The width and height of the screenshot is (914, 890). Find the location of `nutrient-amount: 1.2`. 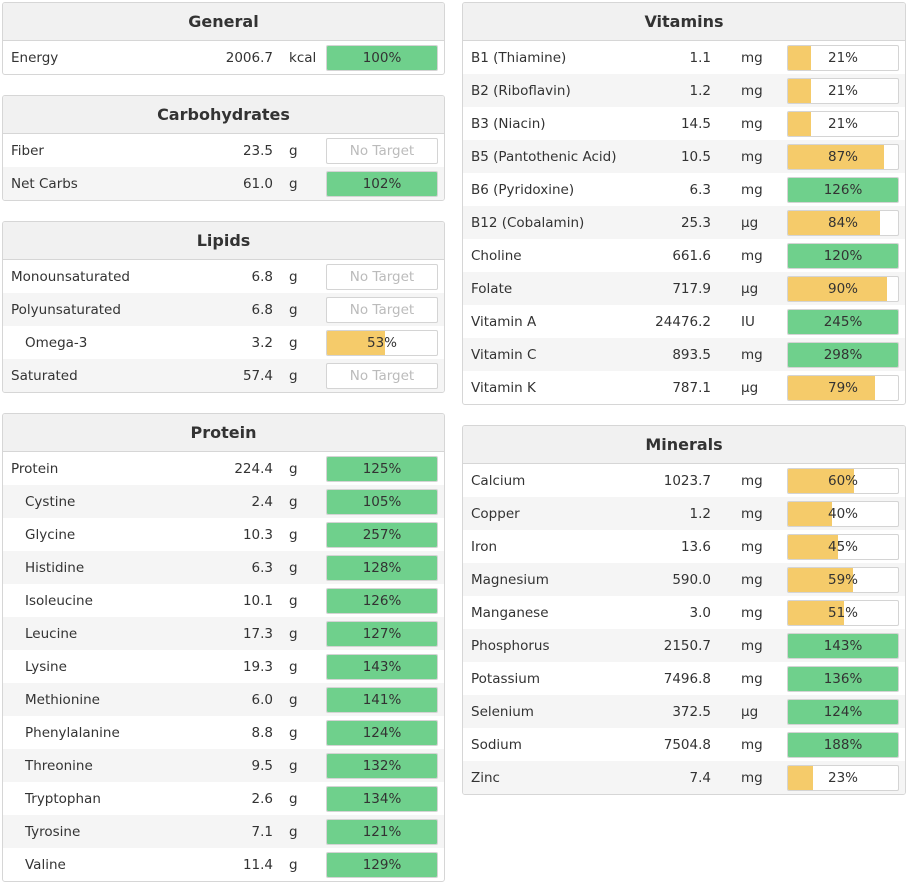

nutrient-amount: 1.2 is located at coordinates (700, 513).